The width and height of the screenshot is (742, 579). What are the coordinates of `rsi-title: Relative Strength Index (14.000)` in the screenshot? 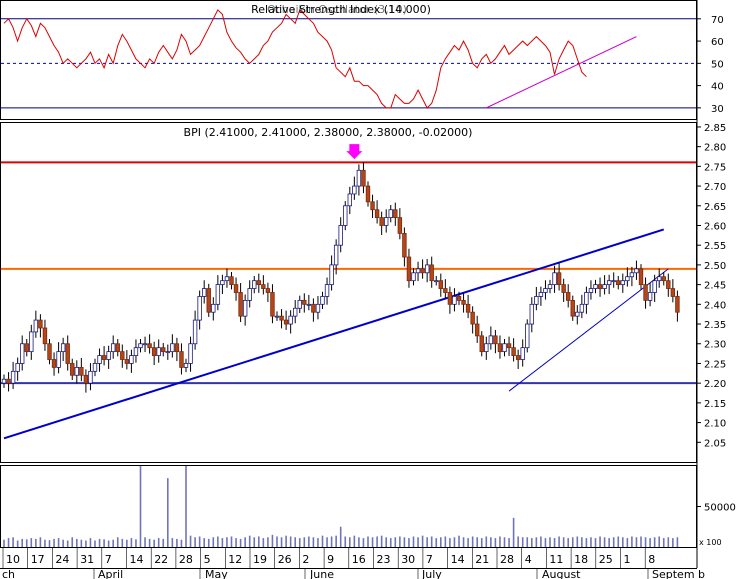 It's located at (341, 9).